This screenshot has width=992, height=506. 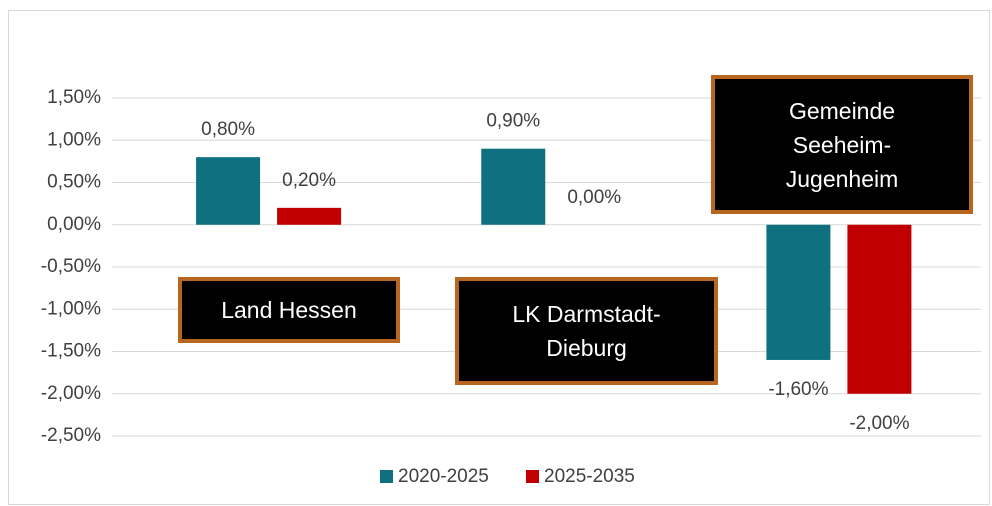 What do you see at coordinates (71, 351) in the screenshot?
I see `y-tick-label: -1,50%` at bounding box center [71, 351].